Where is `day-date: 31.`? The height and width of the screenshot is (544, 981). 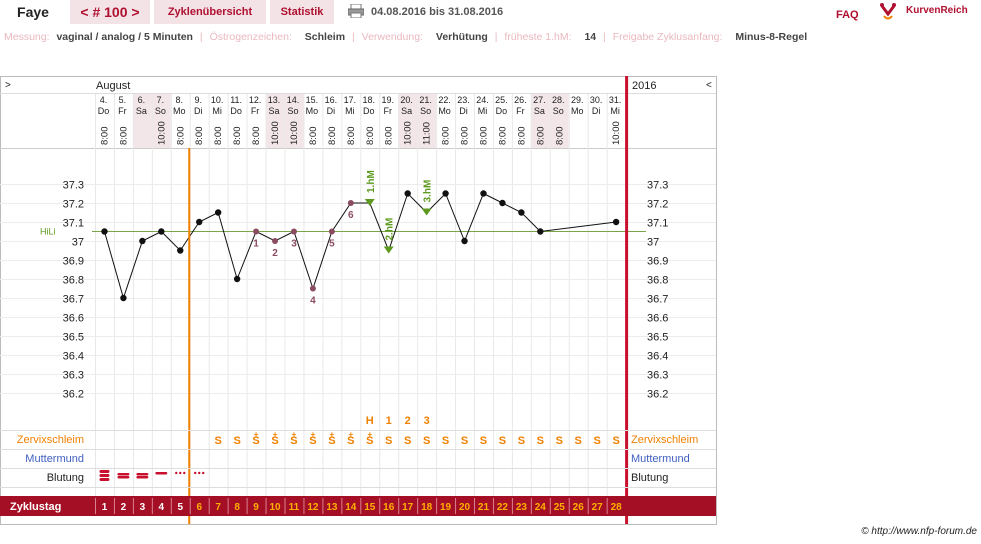 day-date: 31. is located at coordinates (615, 100).